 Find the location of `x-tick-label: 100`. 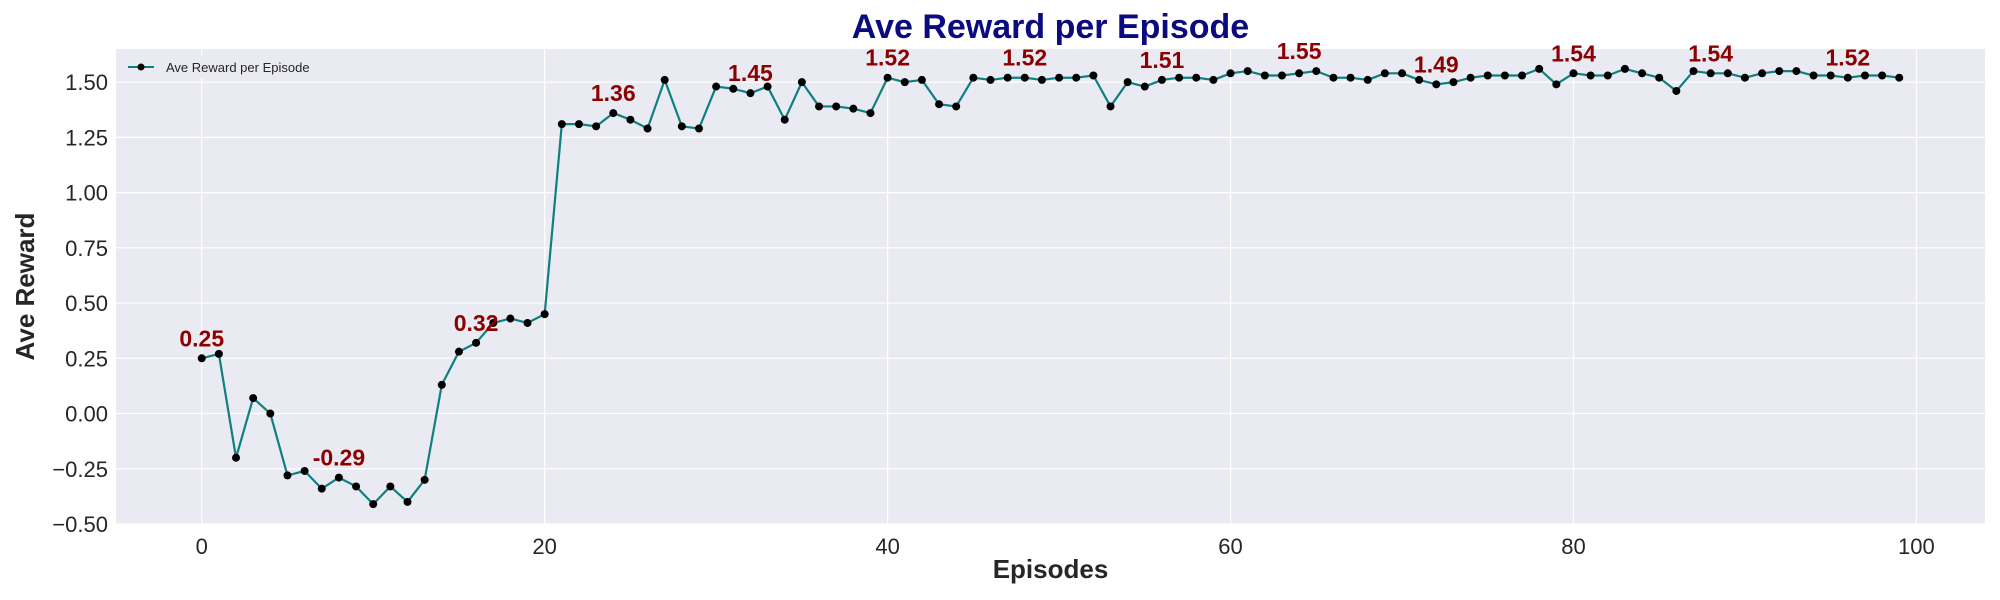

x-tick-label: 100 is located at coordinates (1916, 546).